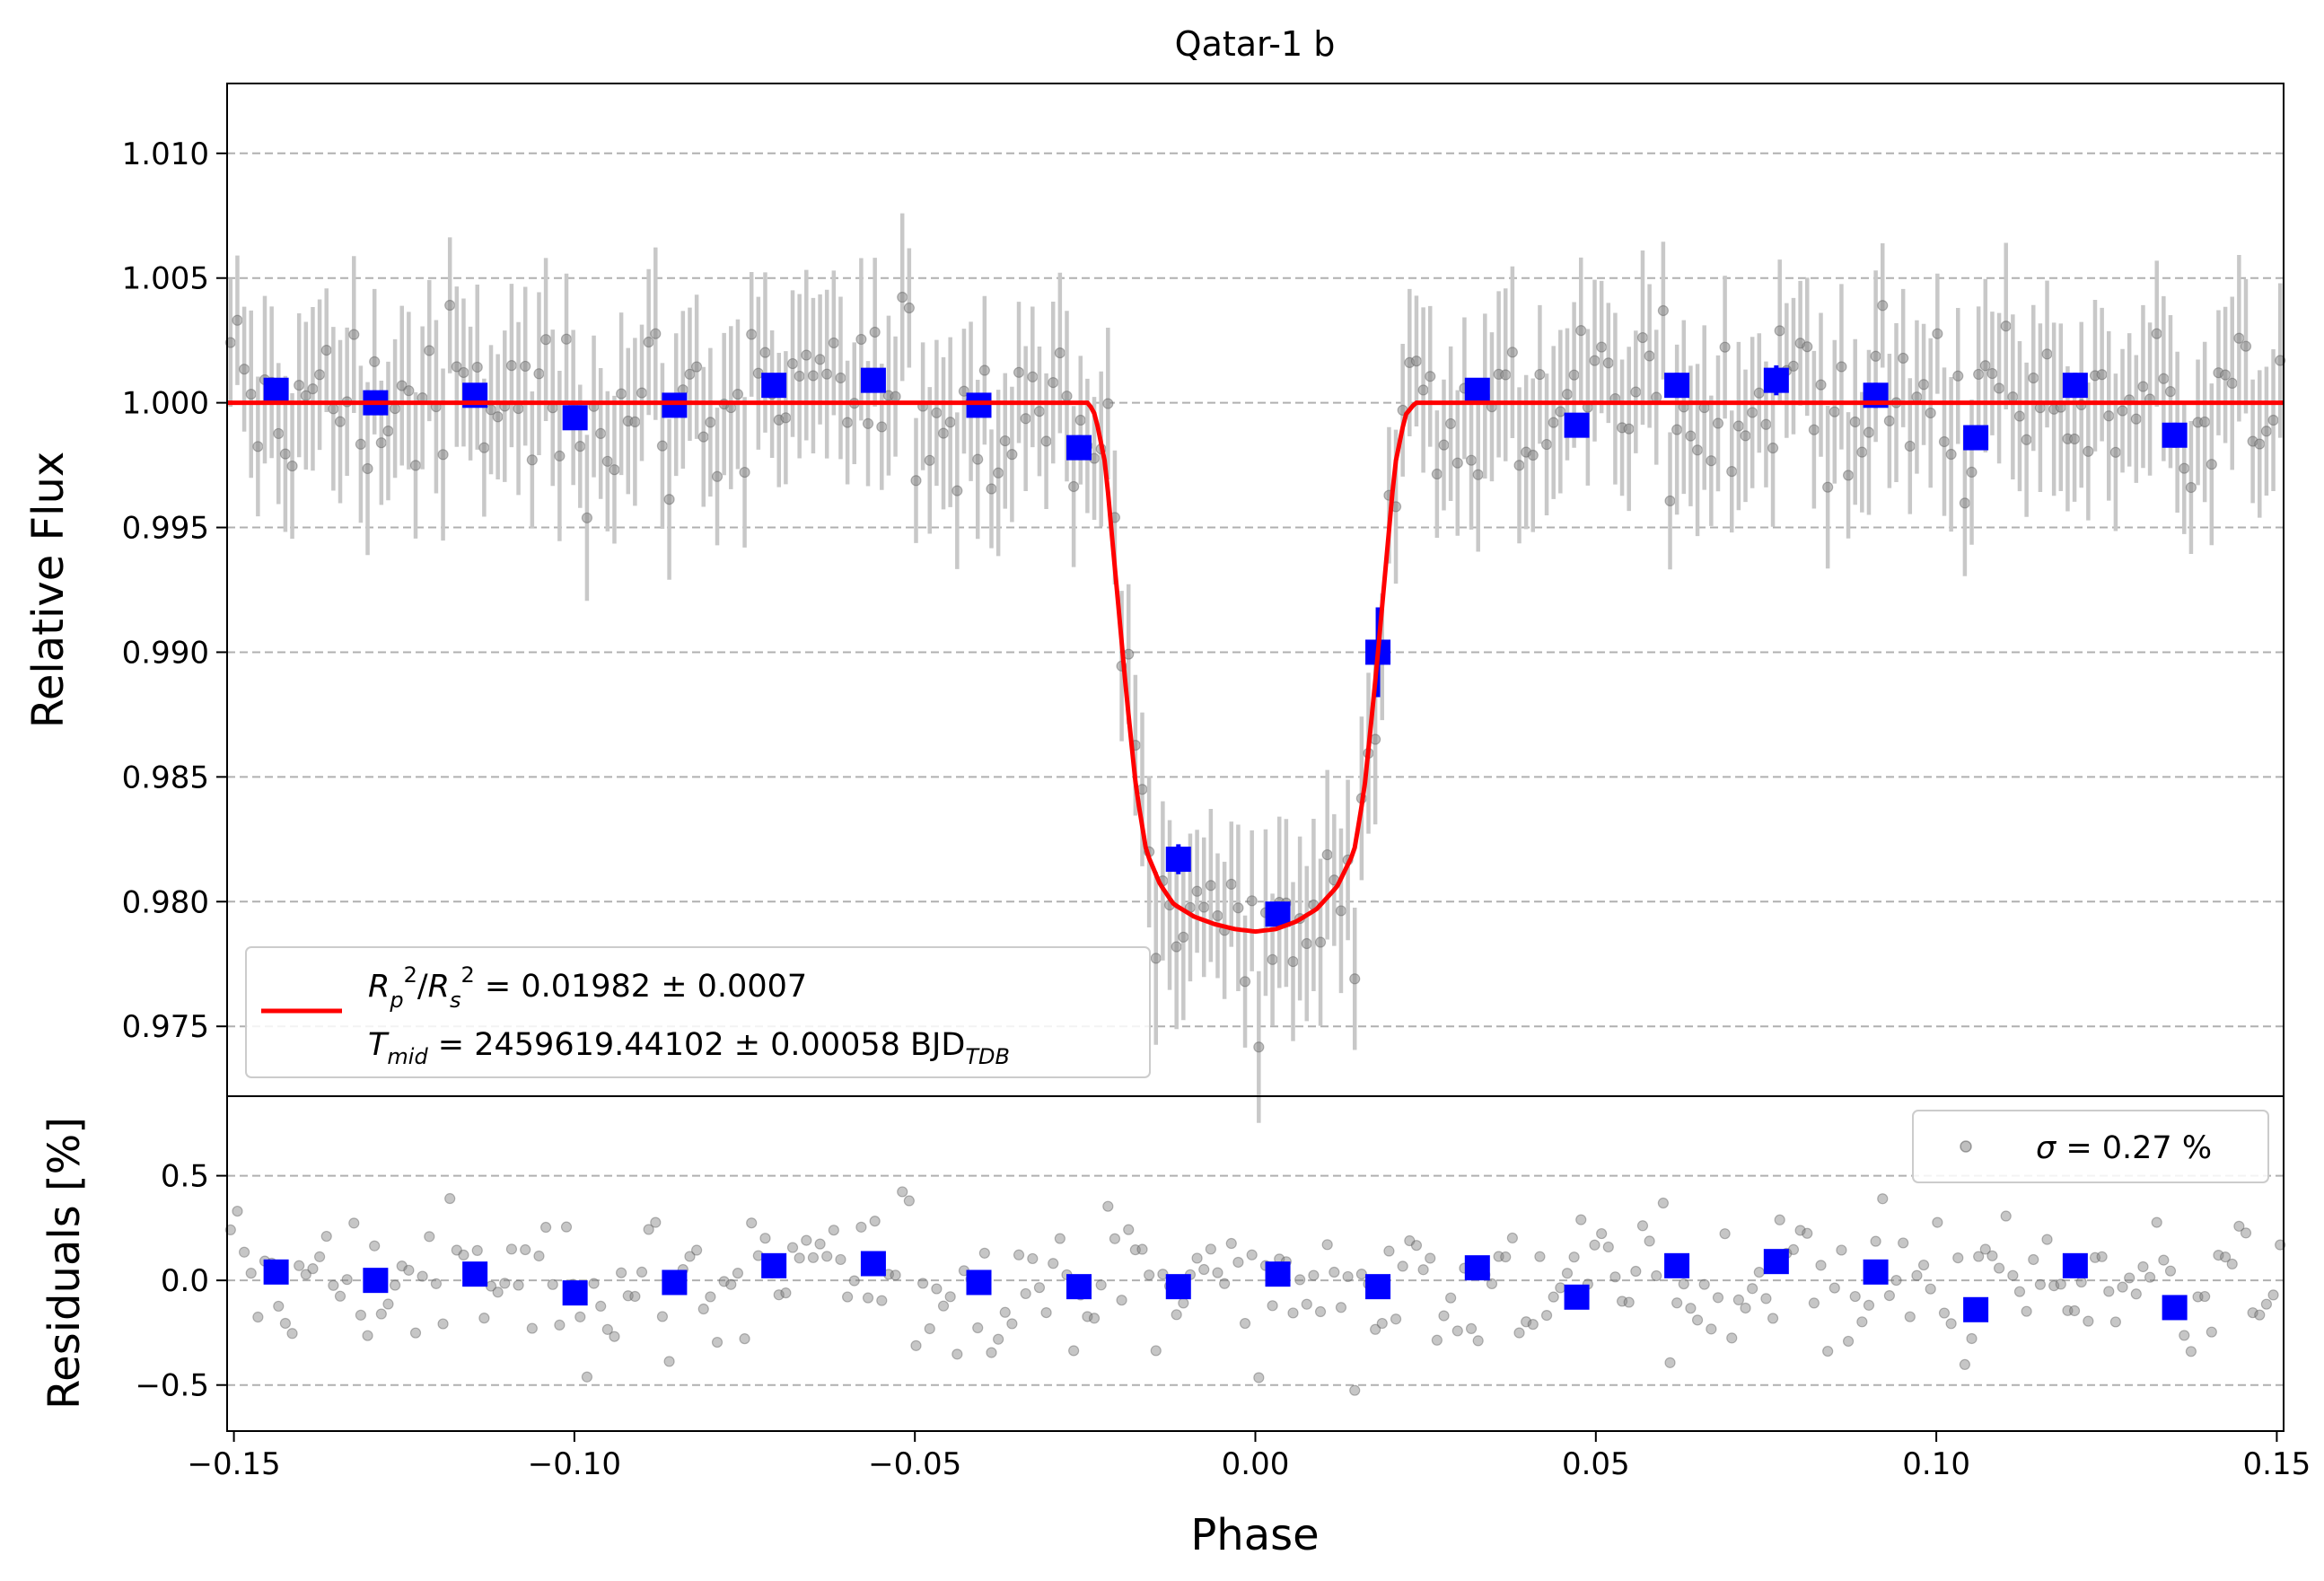  What do you see at coordinates (165, 653) in the screenshot?
I see `flux-y-tick-label: 0.990` at bounding box center [165, 653].